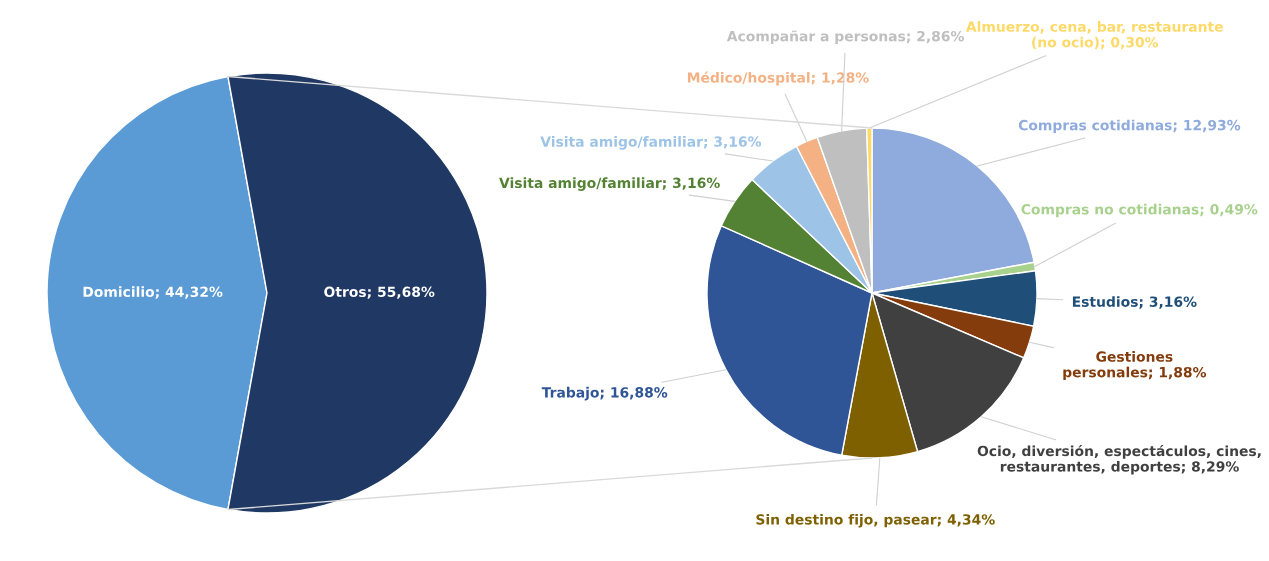 Image resolution: width=1269 pixels, height=561 pixels. Describe the element at coordinates (1134, 302) in the screenshot. I see `slice-label: Estudios; 3,16%` at that location.